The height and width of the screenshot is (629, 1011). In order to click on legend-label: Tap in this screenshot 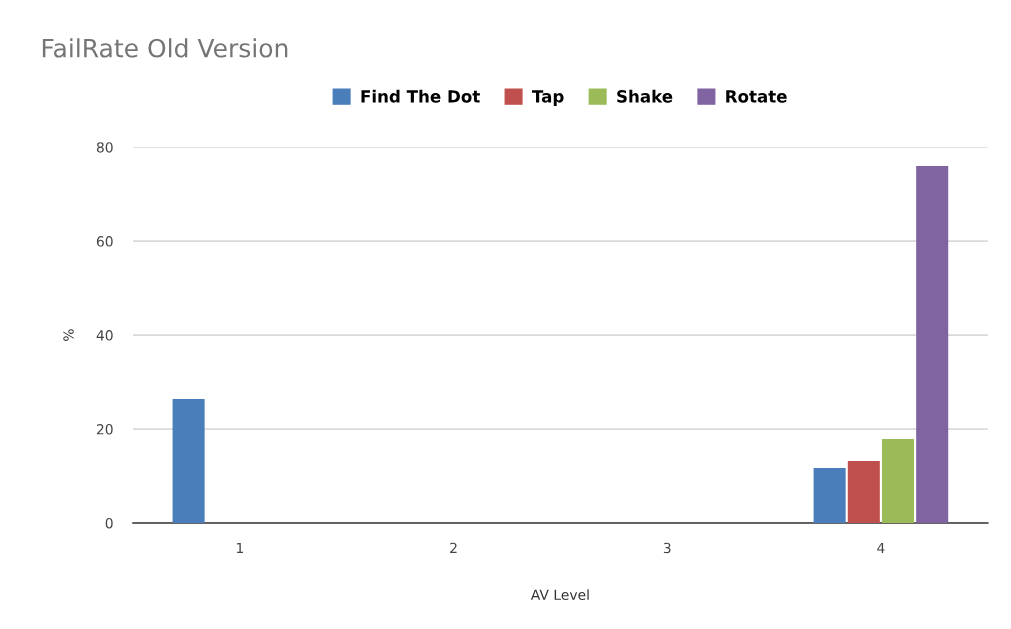, I will do `click(548, 98)`.